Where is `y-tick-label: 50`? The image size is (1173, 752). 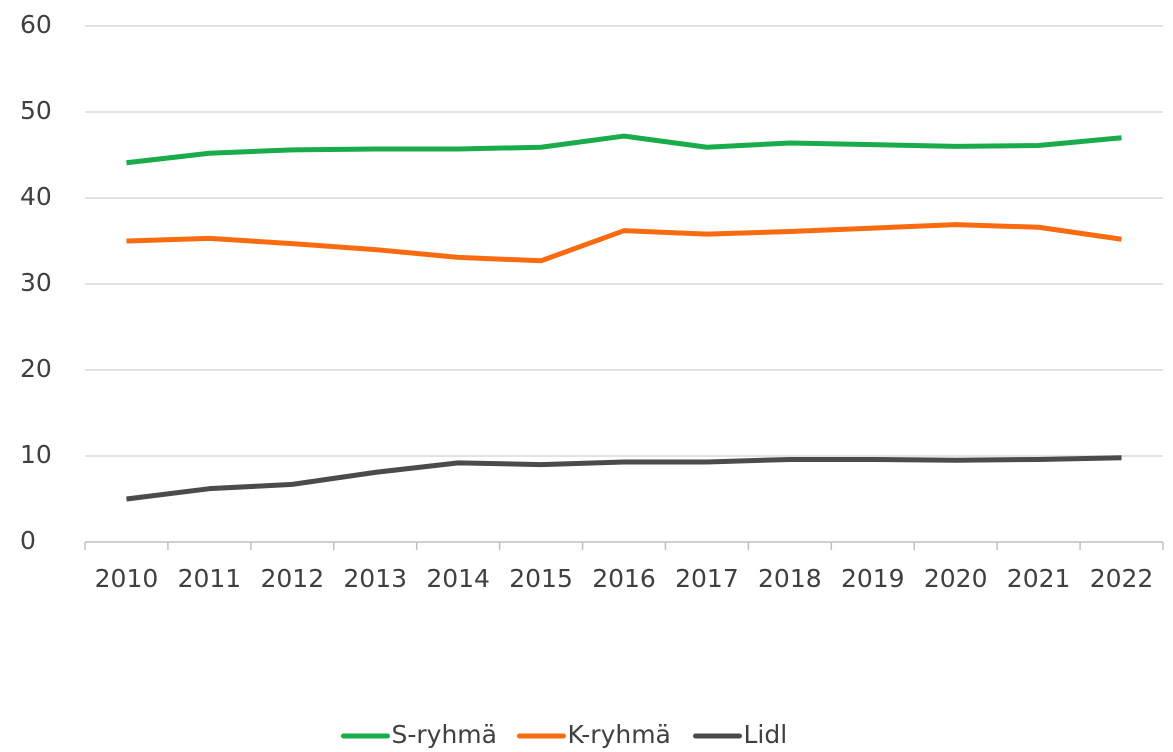 y-tick-label: 50 is located at coordinates (36, 110).